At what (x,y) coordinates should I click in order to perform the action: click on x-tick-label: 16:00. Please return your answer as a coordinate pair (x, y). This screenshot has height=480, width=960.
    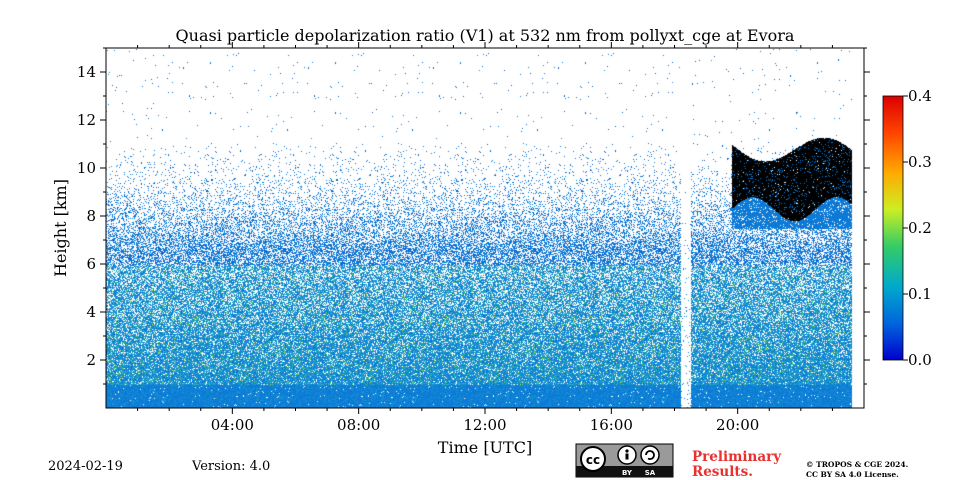
    Looking at the image, I should click on (611, 425).